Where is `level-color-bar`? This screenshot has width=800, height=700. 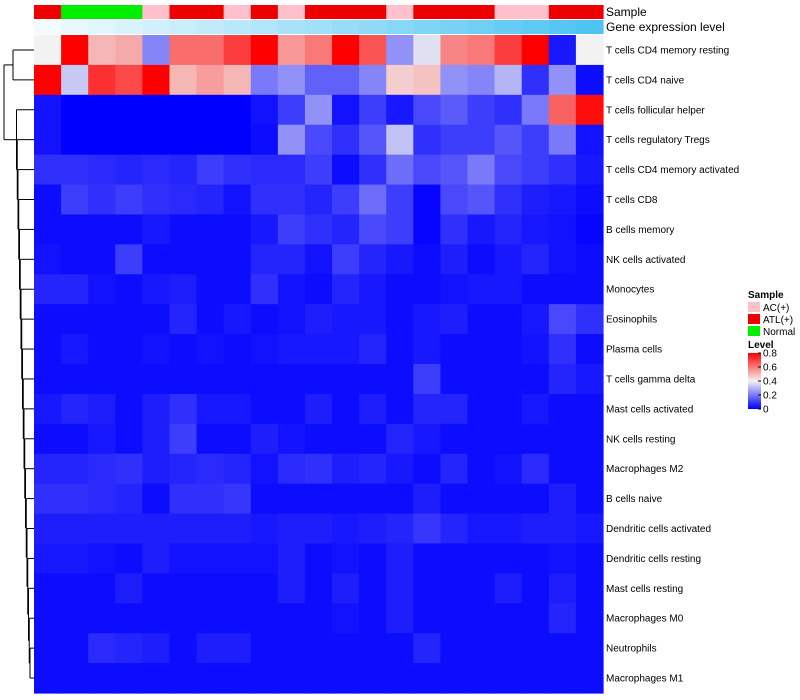 level-color-bar is located at coordinates (754, 381).